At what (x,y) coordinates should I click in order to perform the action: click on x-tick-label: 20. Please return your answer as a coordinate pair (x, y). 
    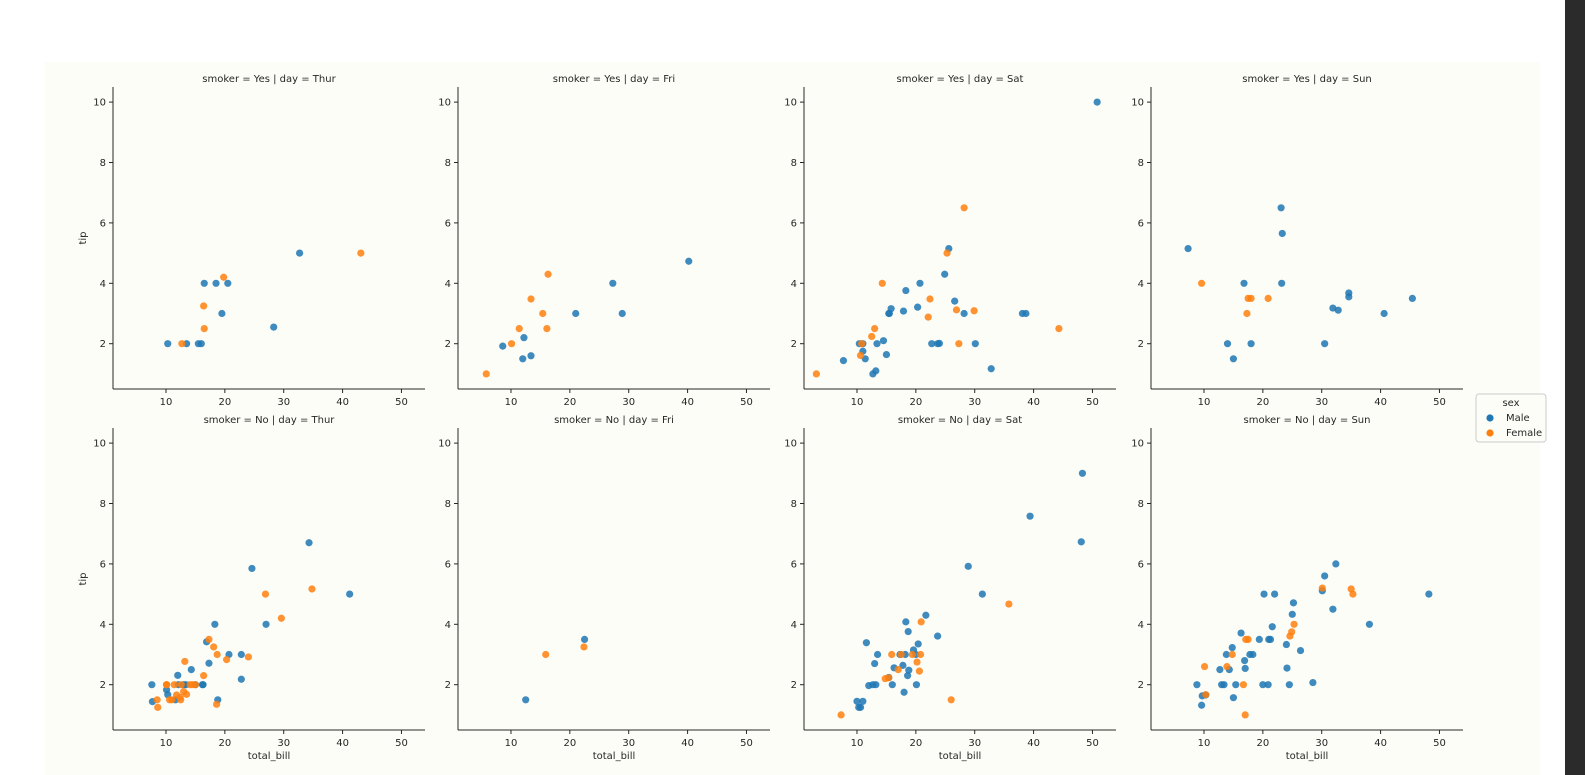
    Looking at the image, I should click on (915, 743).